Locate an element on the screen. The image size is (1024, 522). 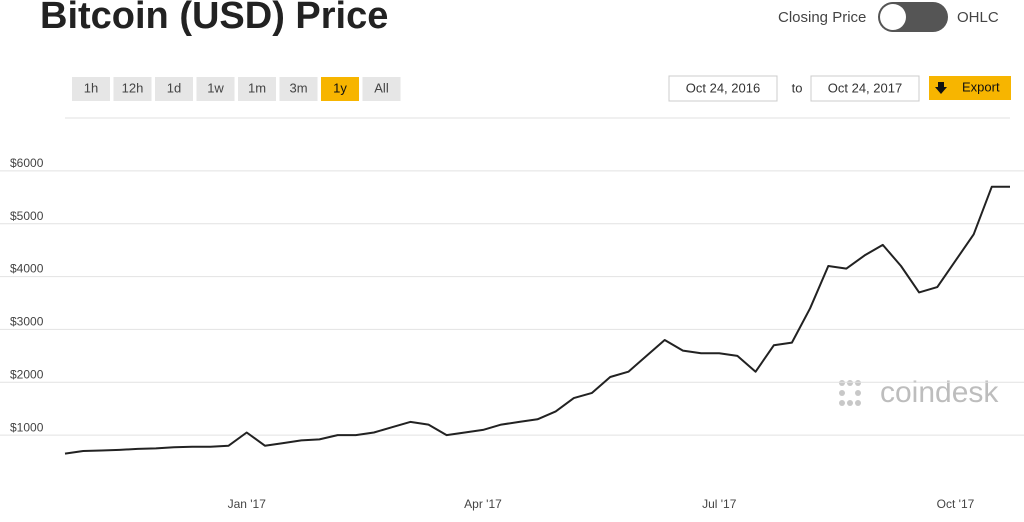
toggle-right-label: OHLC is located at coordinates (978, 17).